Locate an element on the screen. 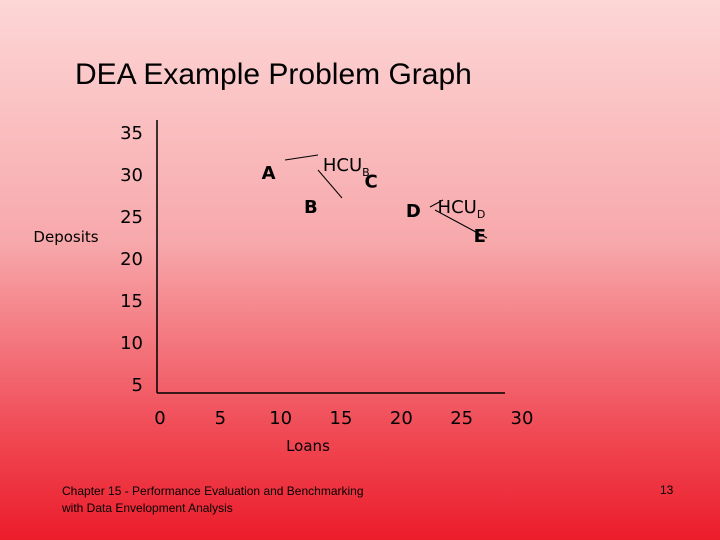 The height and width of the screenshot is (540, 720). y-tick-label: 25 is located at coordinates (131, 217).